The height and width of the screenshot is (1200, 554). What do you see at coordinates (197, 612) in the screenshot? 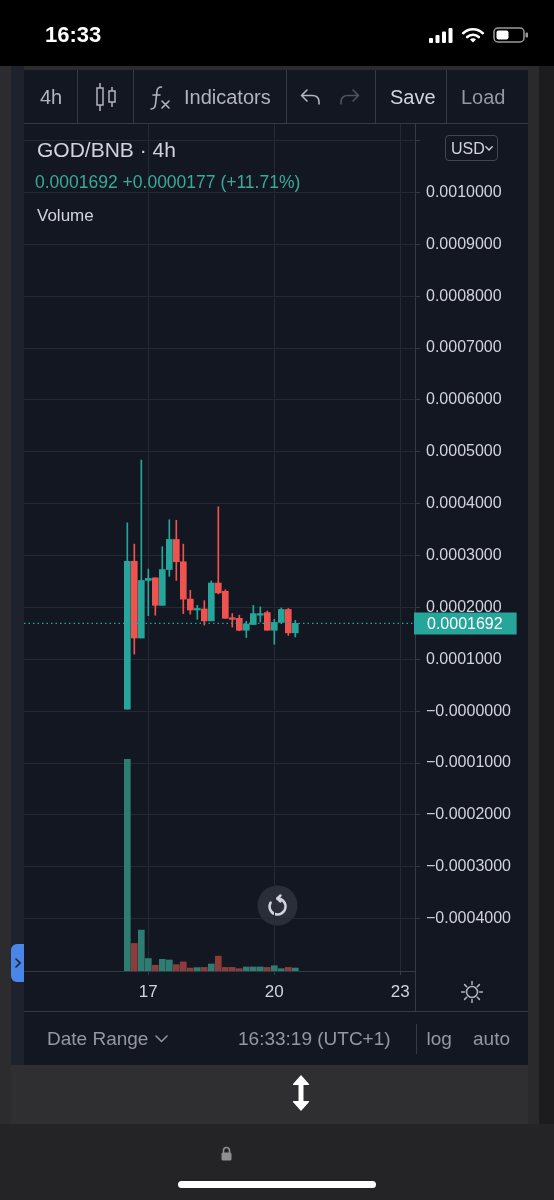
I see `candlestick` at bounding box center [197, 612].